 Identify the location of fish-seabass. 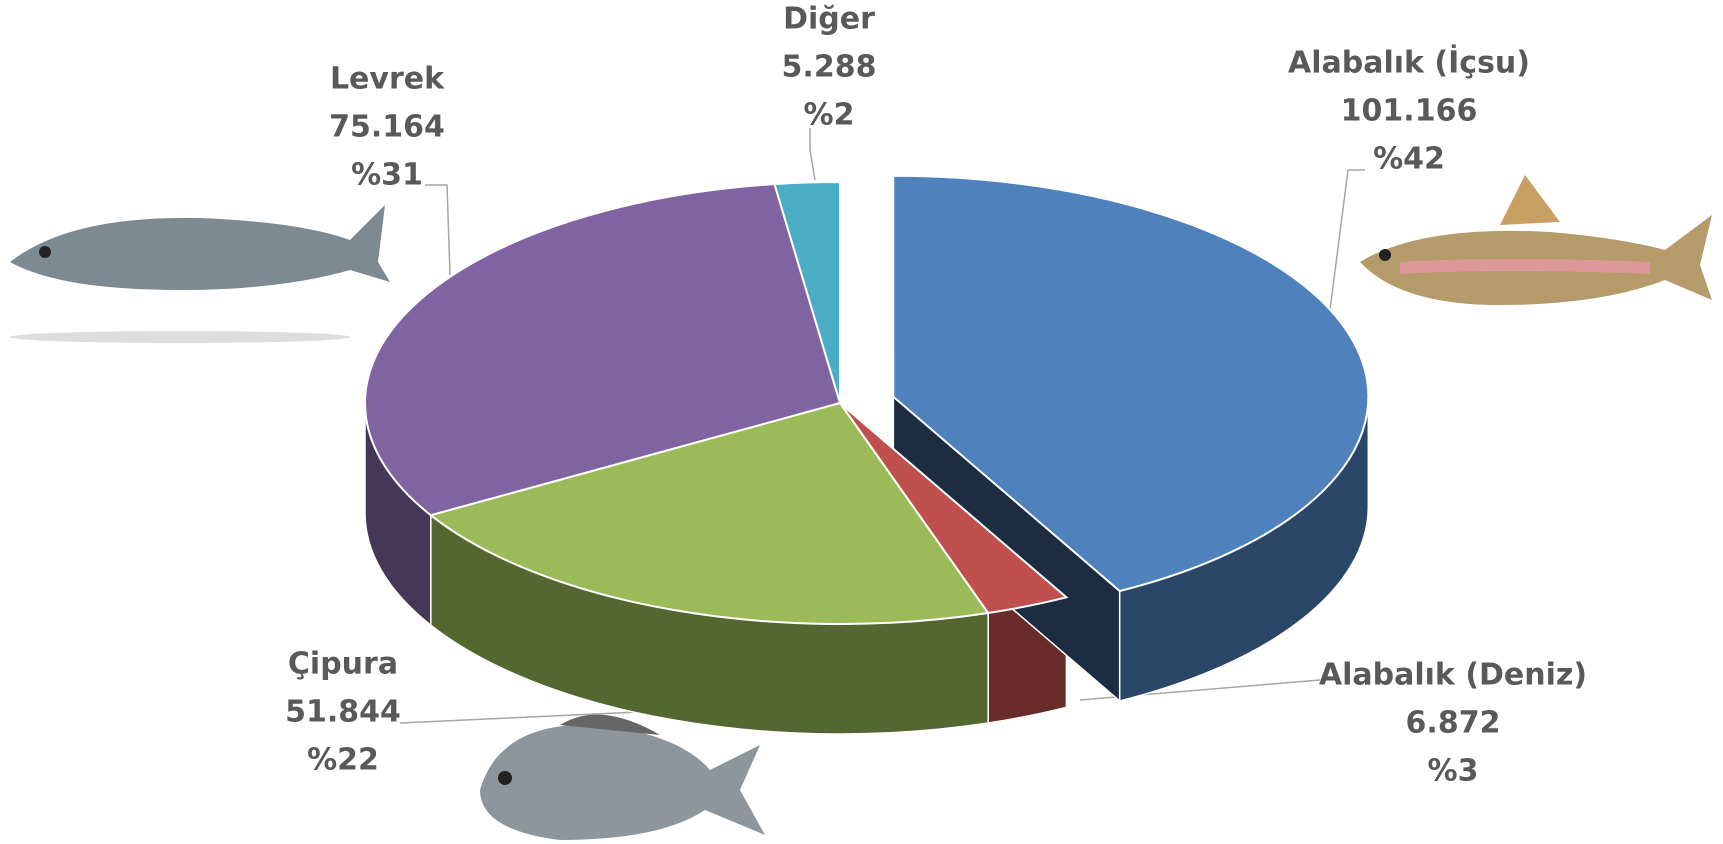
(200, 274).